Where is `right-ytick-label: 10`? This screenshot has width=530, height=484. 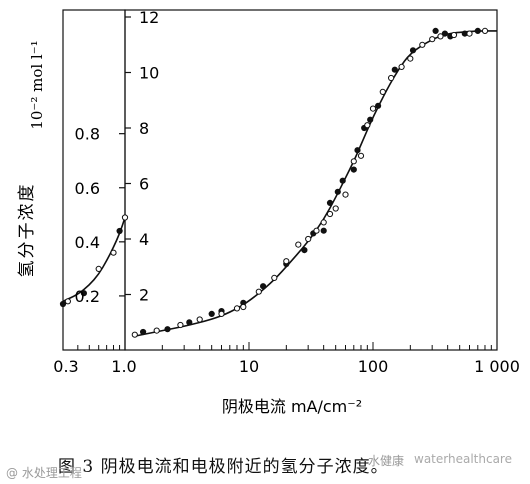
right-ytick-label: 10 is located at coordinates (149, 73).